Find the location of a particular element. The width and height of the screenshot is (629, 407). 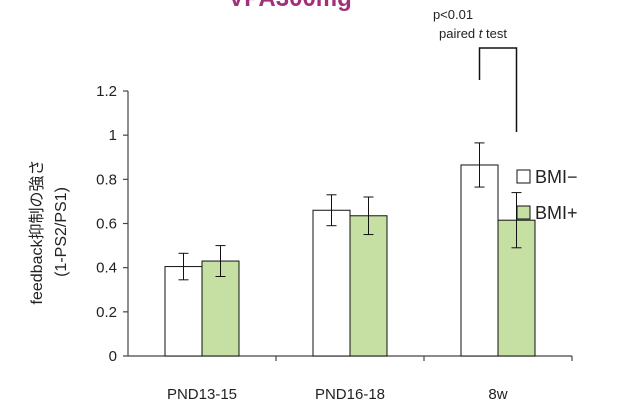

y-tick-label: 0.6 is located at coordinates (106, 224).